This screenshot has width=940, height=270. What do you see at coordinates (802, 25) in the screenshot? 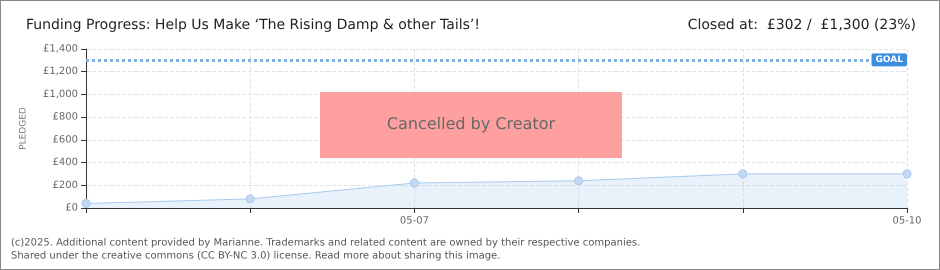
I see `chart-subtitle: Closed at: £302 / £1,300 (23%)` at bounding box center [802, 25].